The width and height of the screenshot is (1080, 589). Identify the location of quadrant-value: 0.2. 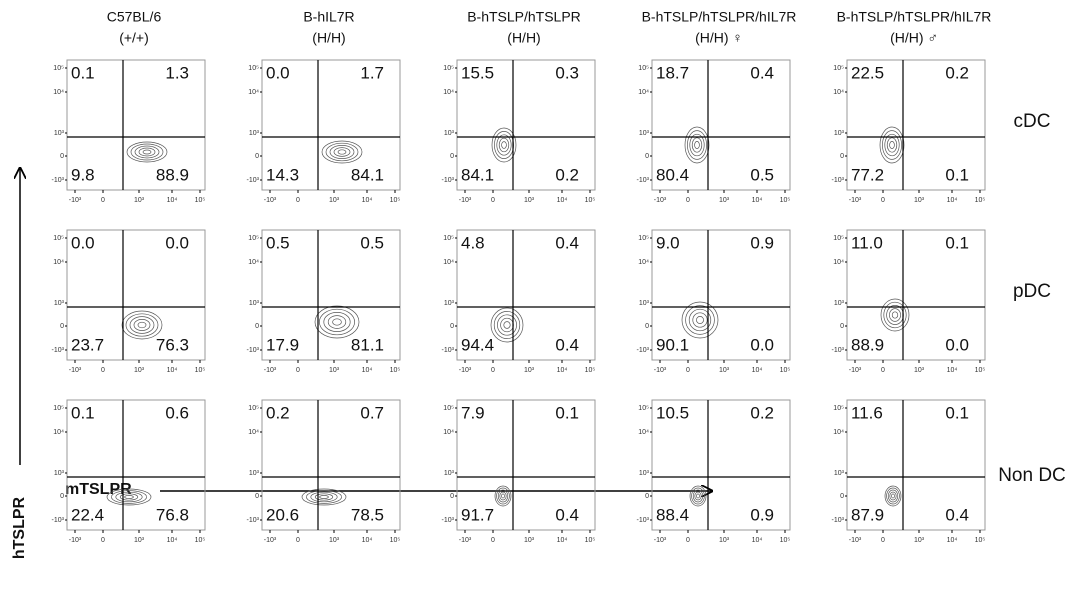
(567, 174).